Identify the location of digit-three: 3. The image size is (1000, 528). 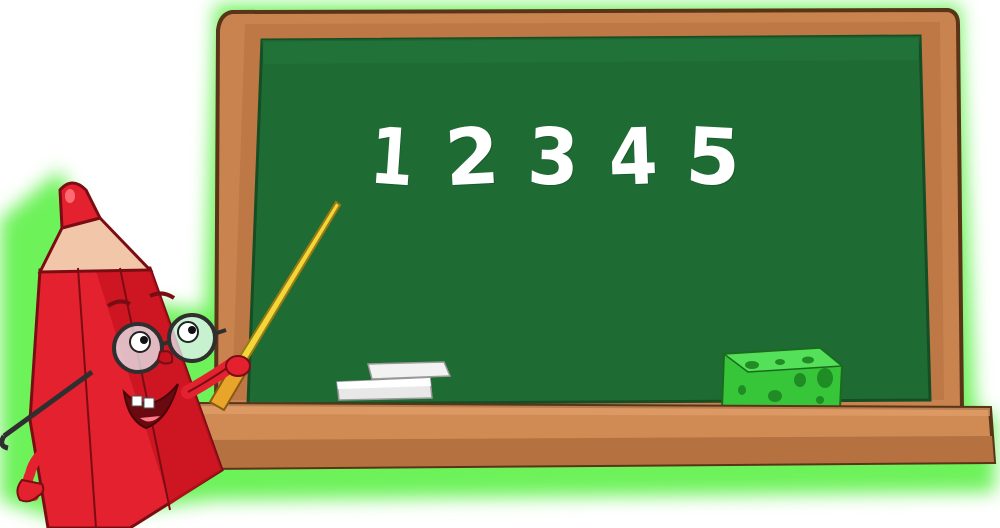
(553, 158).